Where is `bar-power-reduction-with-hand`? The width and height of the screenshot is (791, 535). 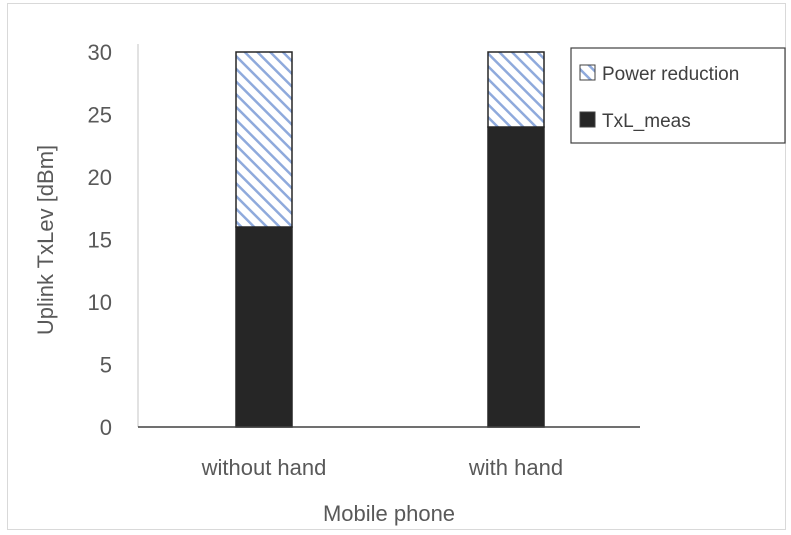
bar-power-reduction-with-hand is located at coordinates (516, 89).